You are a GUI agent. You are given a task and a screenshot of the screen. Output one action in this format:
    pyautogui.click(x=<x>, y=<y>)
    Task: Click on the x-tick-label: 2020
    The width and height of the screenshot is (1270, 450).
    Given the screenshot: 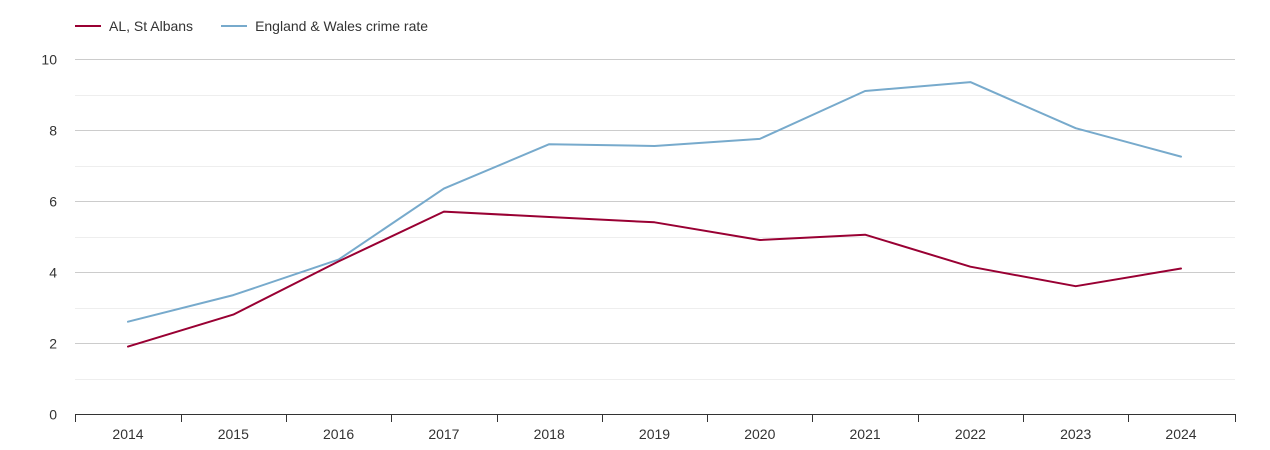 What is the action you would take?
    pyautogui.click(x=759, y=434)
    